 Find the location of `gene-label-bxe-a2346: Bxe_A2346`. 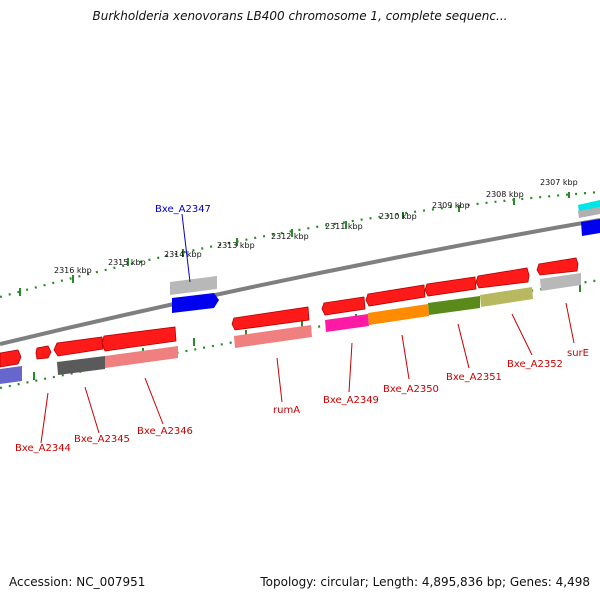

gene-label-bxe-a2346: Bxe_A2346 is located at coordinates (165, 431).